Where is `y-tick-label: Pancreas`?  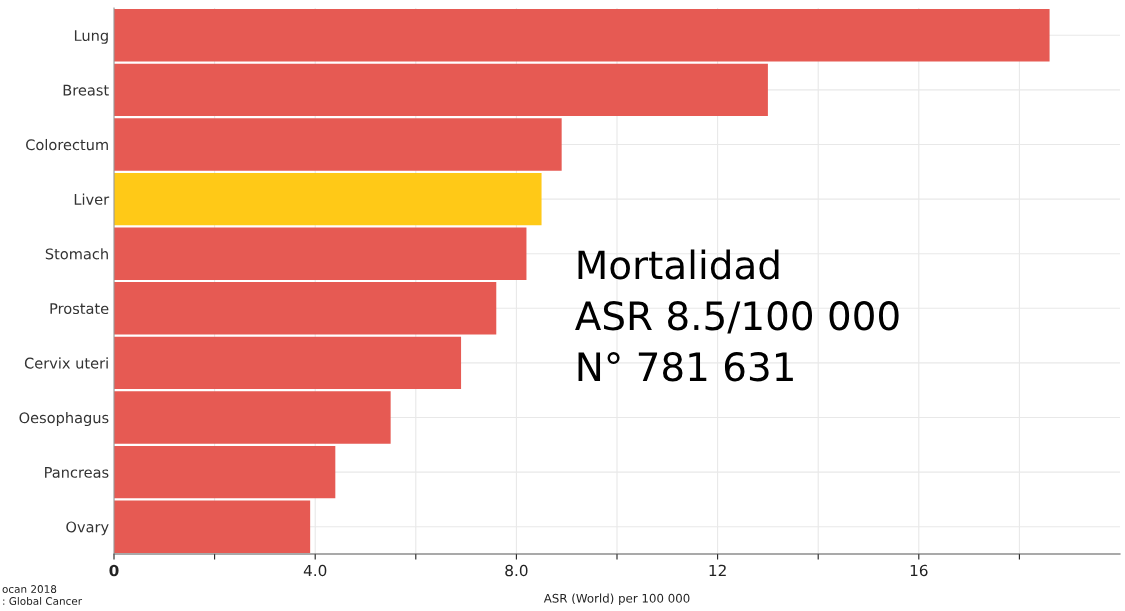 y-tick-label: Pancreas is located at coordinates (77, 472).